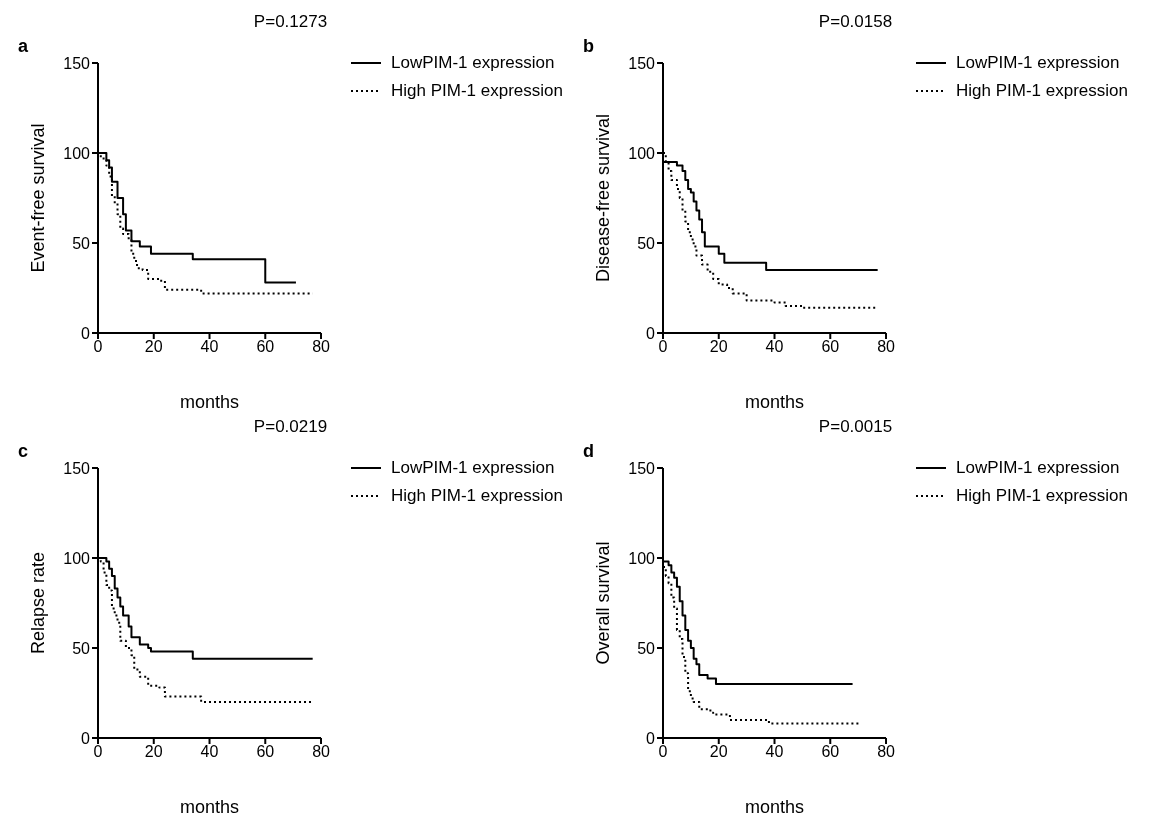 This screenshot has height=827, width=1155. I want to click on text: b, so click(588, 46).